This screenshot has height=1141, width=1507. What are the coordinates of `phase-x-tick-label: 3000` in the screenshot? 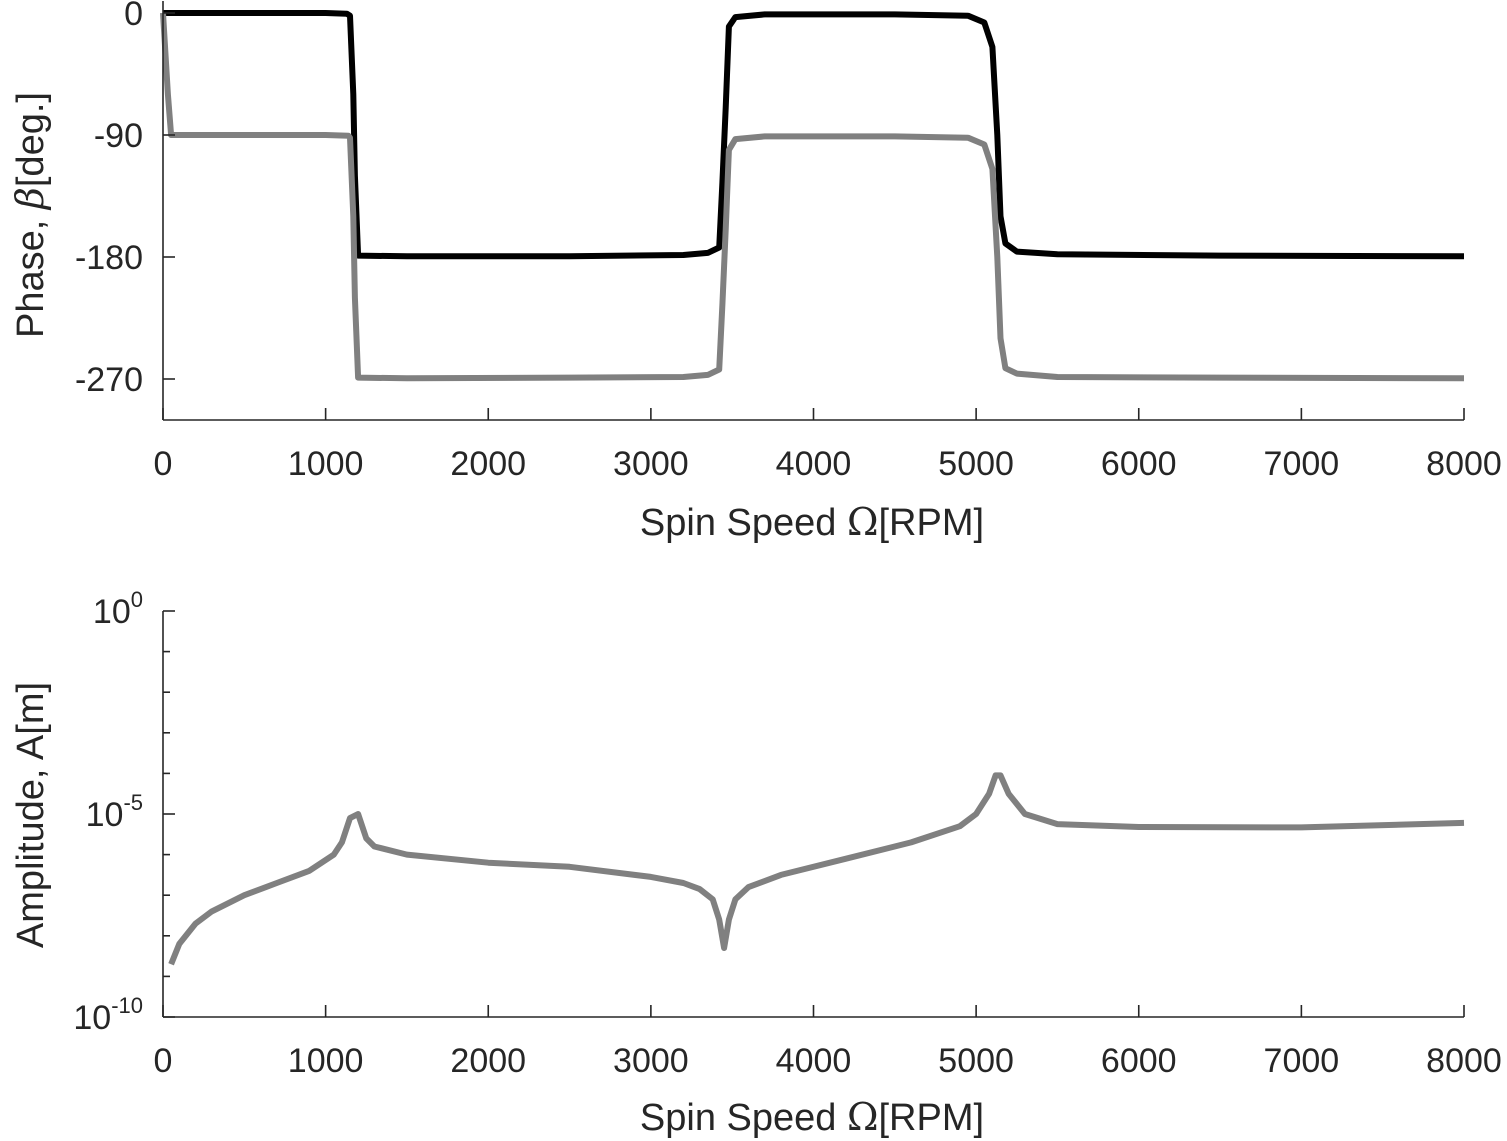 It's located at (651, 464).